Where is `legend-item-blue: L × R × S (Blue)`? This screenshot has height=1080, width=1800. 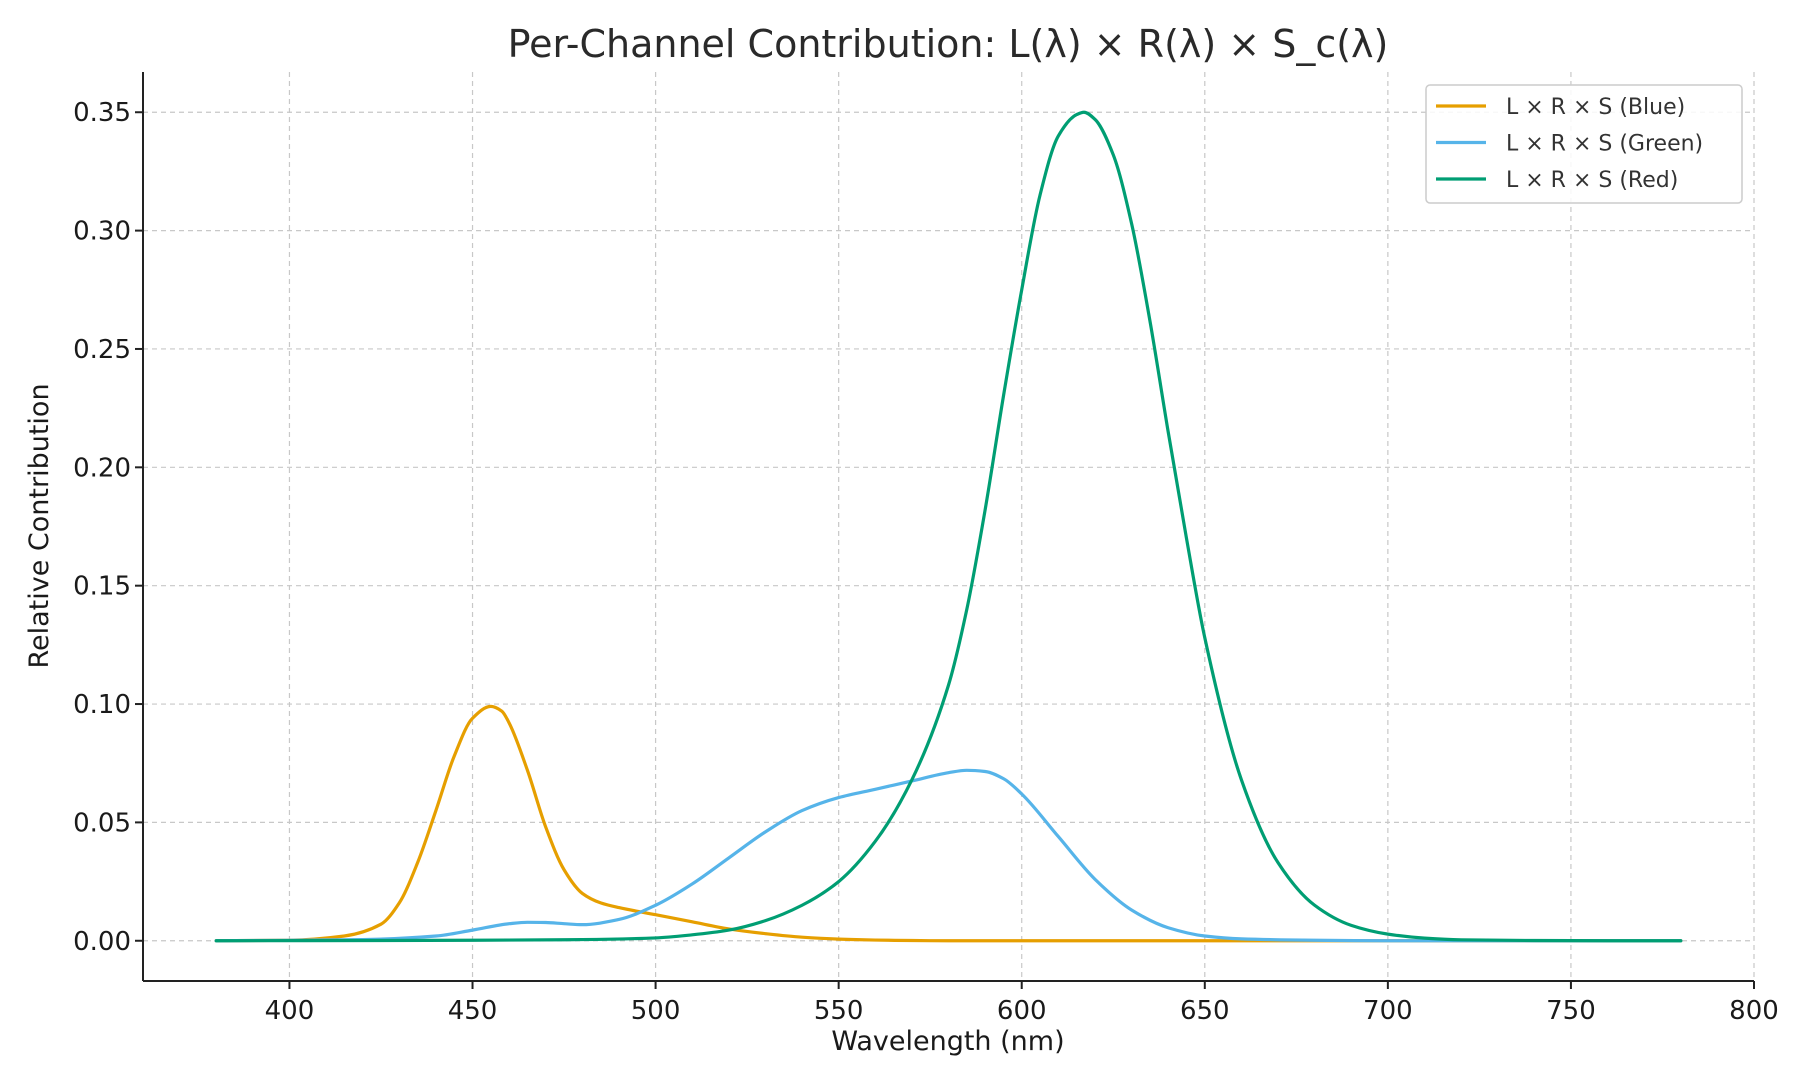 legend-item-blue: L × R × S (Blue) is located at coordinates (1560, 107).